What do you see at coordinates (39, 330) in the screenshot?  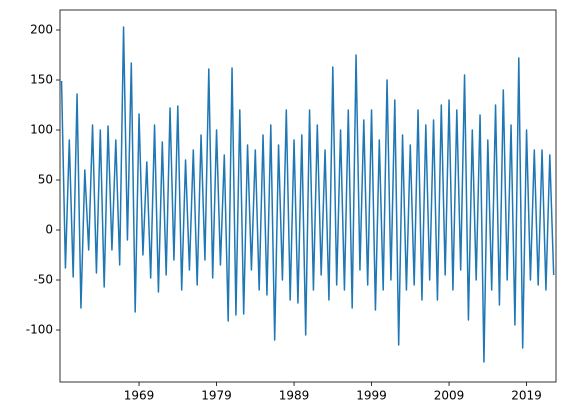 I see `y-tick-label: -100` at bounding box center [39, 330].